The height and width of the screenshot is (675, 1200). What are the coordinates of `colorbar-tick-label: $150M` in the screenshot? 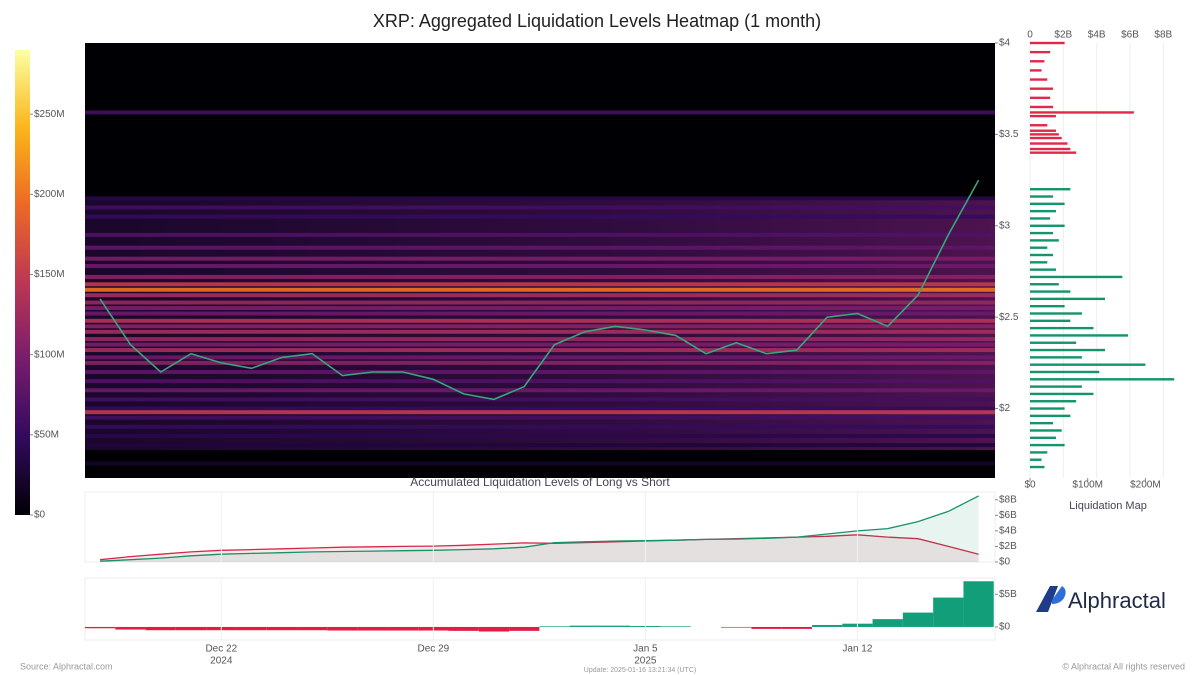 It's located at (49, 274).